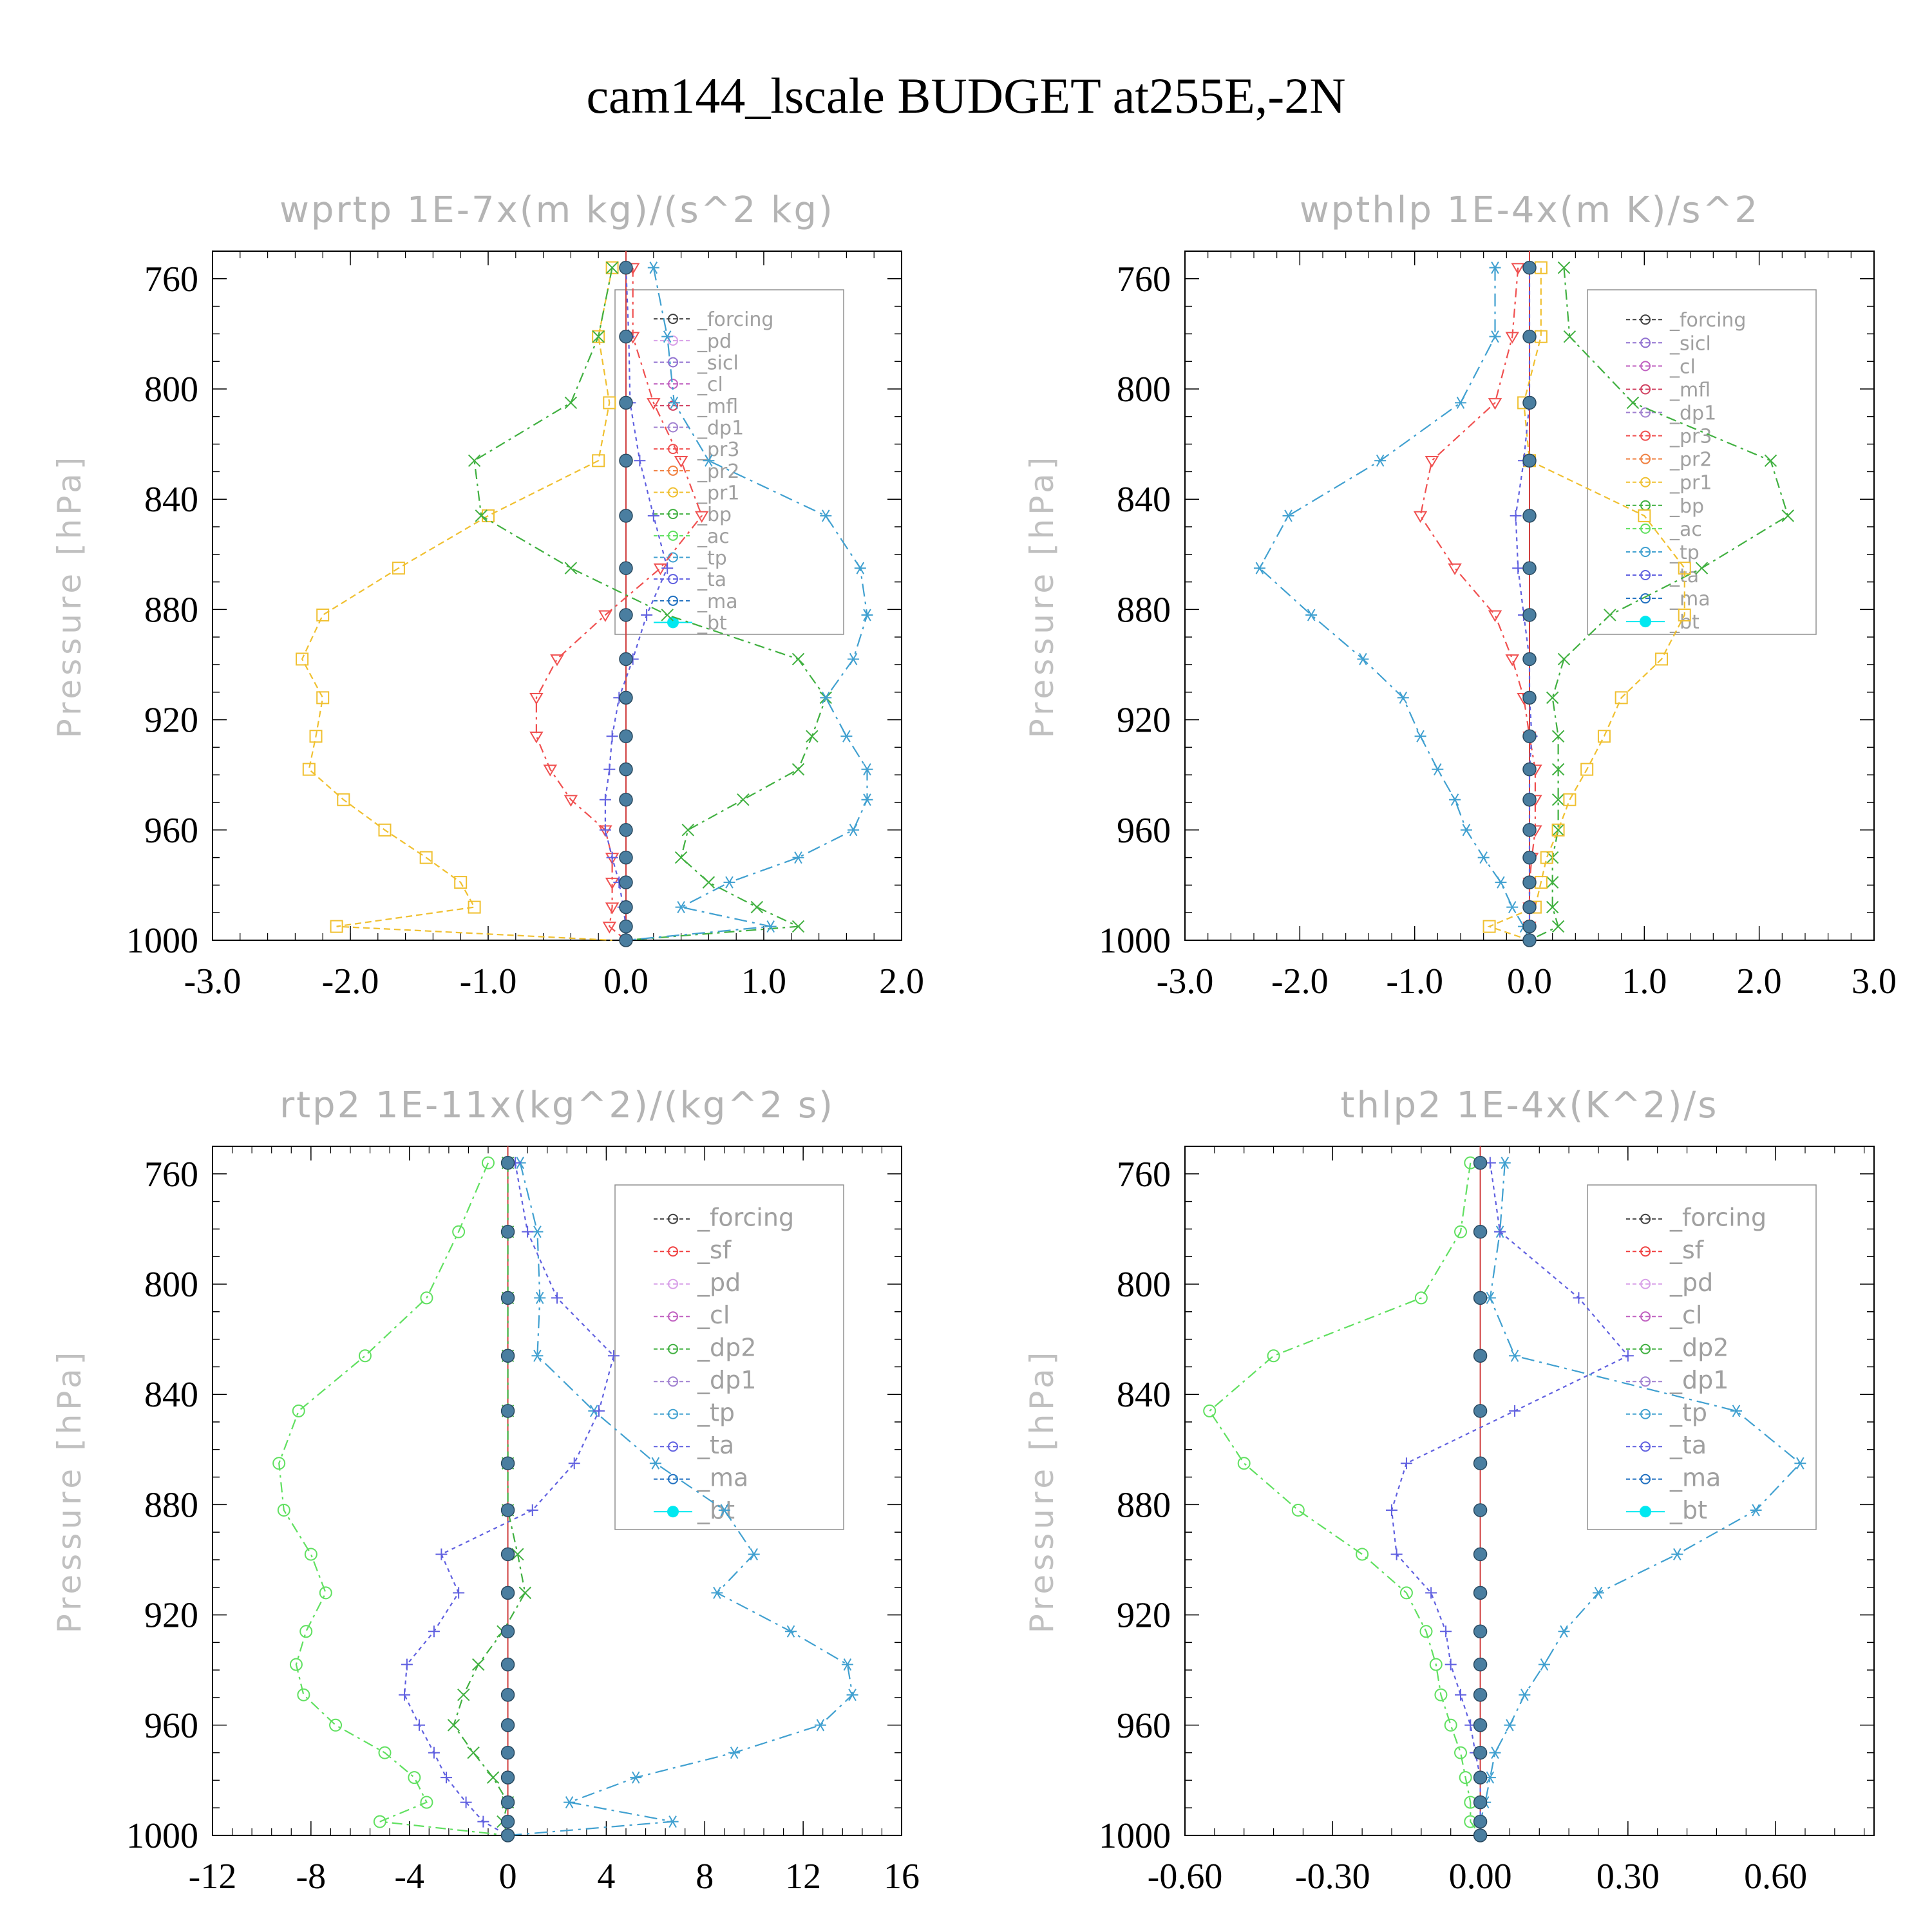 This screenshot has width=1932, height=1932. I want to click on legend-entry: _sicl, so click(718, 363).